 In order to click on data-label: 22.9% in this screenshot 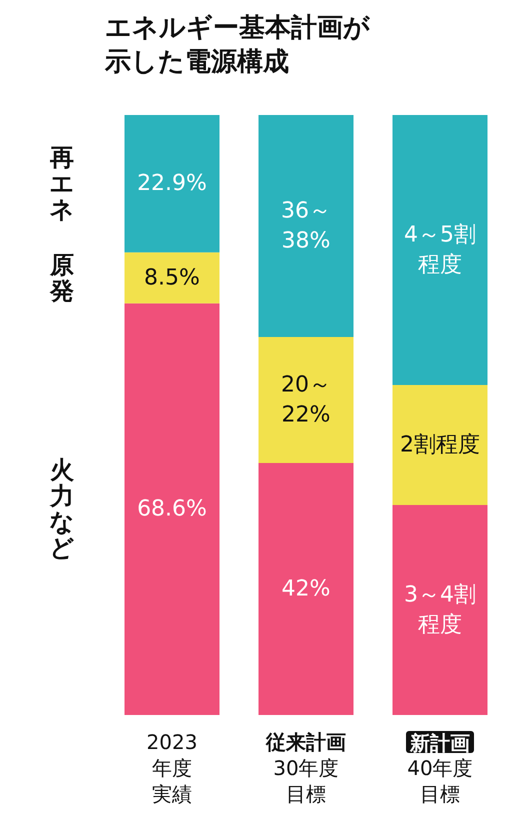, I will do `click(172, 183)`.